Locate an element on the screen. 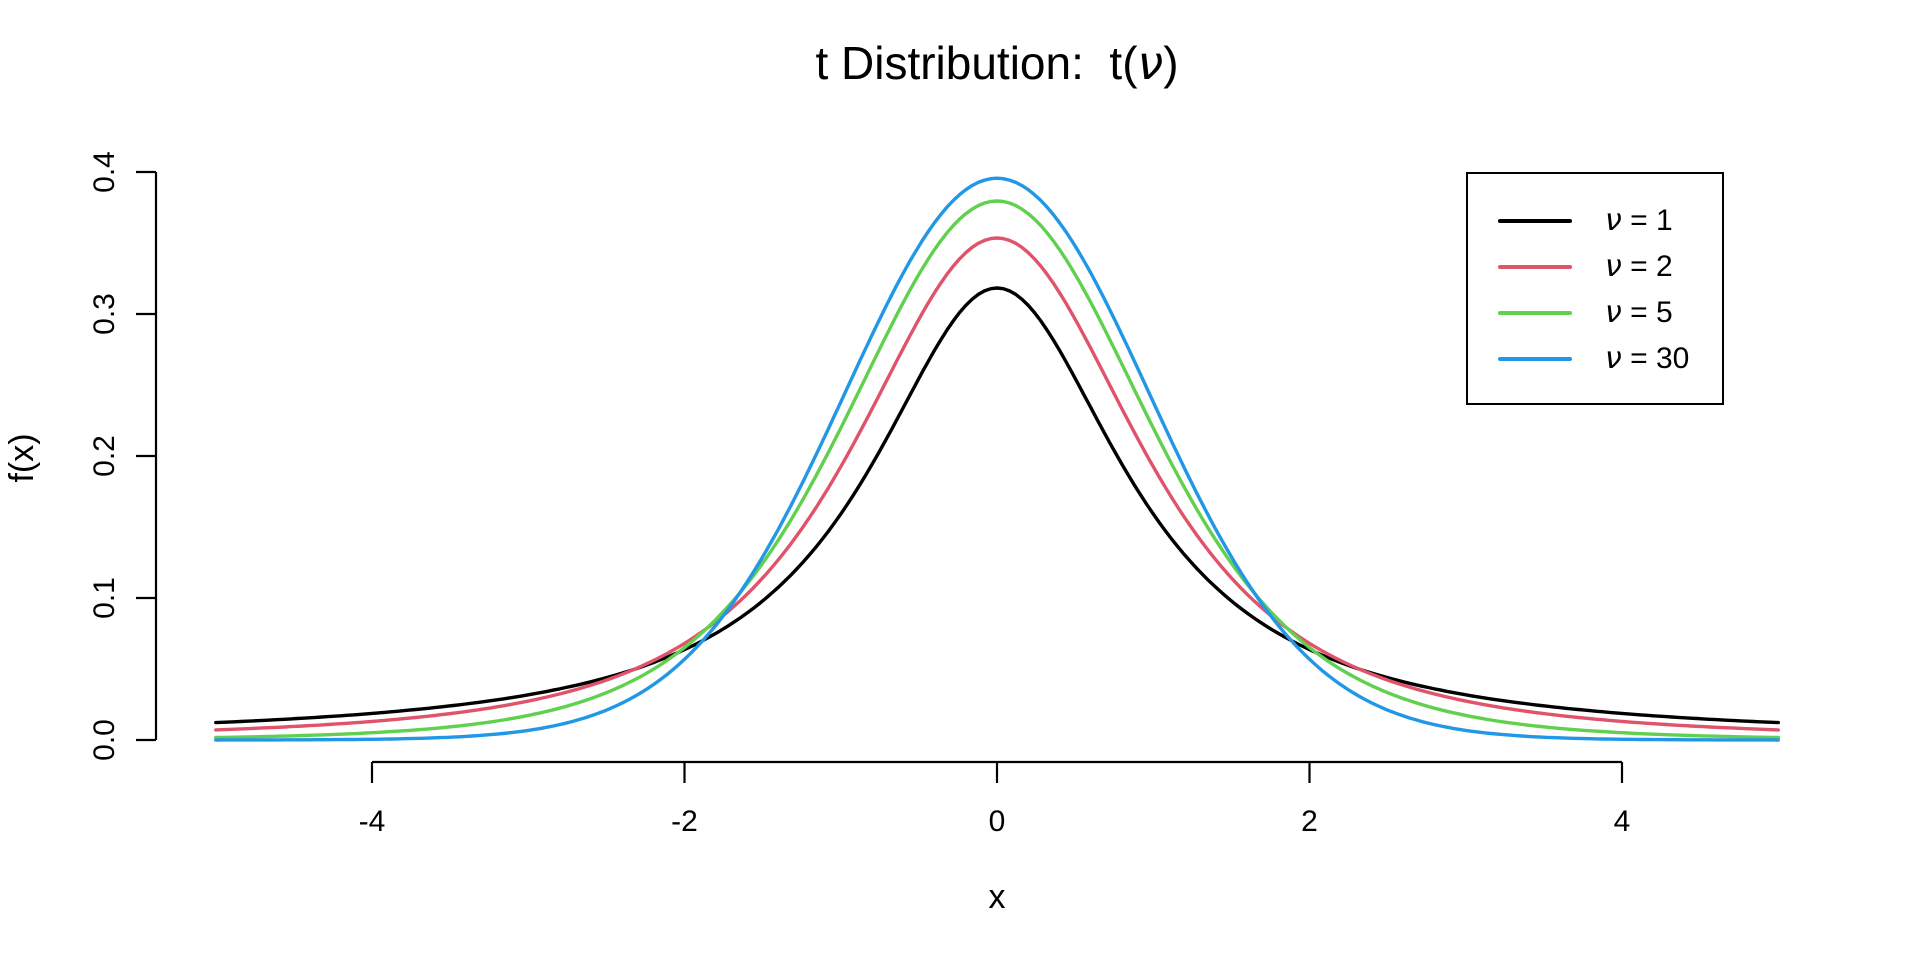  chart-title: t Distribution: t(ν) is located at coordinates (997, 63).